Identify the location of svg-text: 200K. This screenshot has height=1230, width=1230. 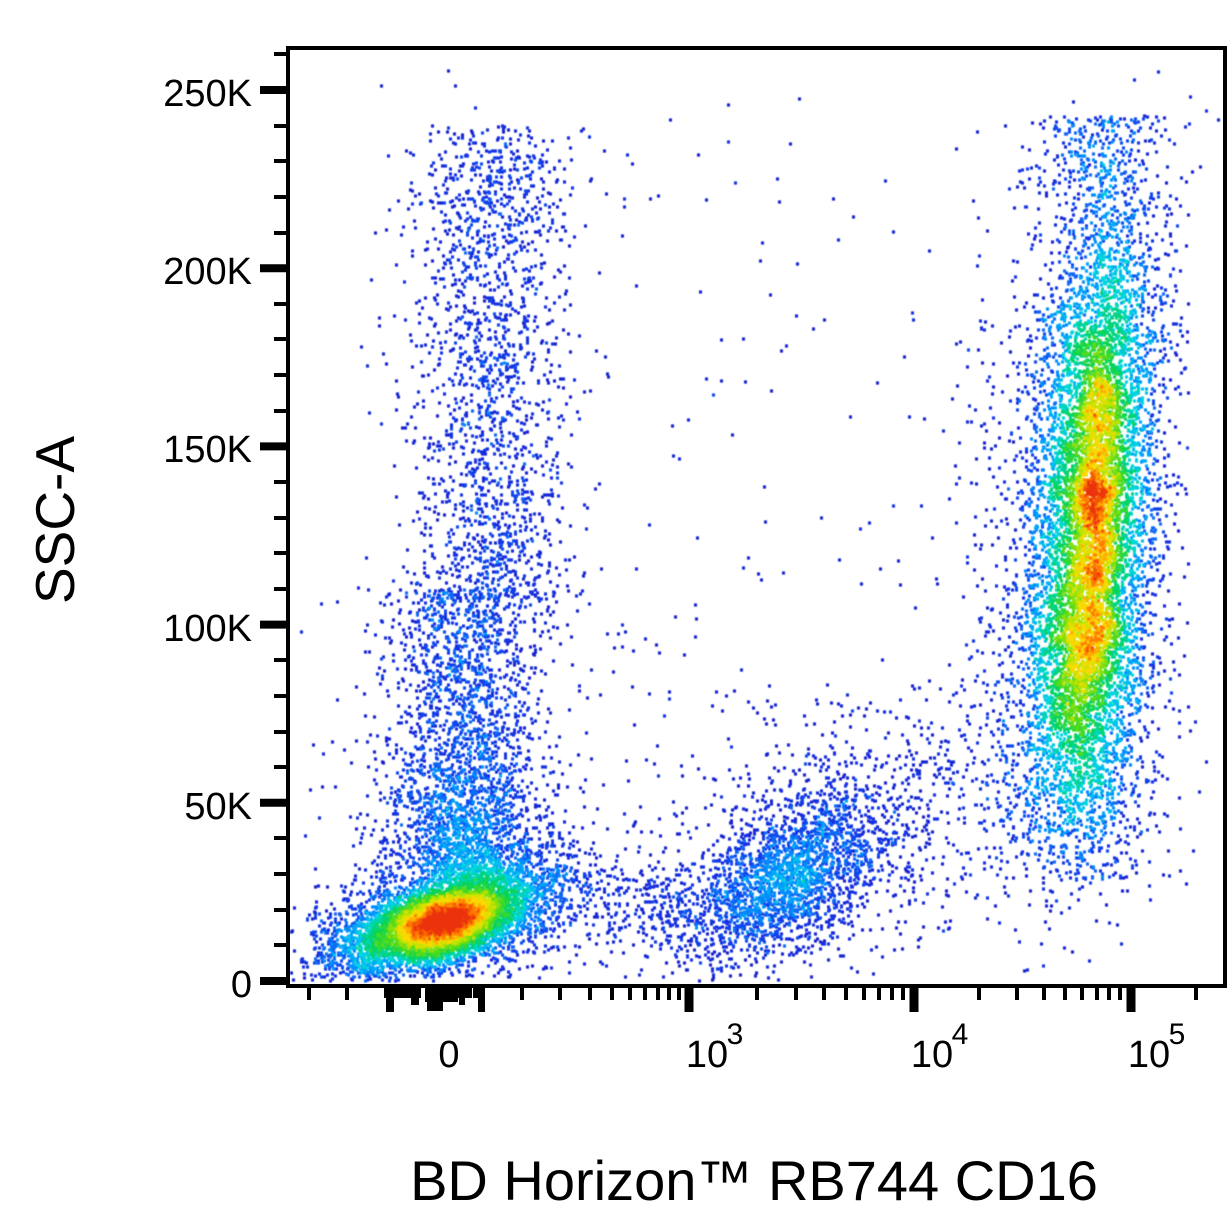
(207, 272).